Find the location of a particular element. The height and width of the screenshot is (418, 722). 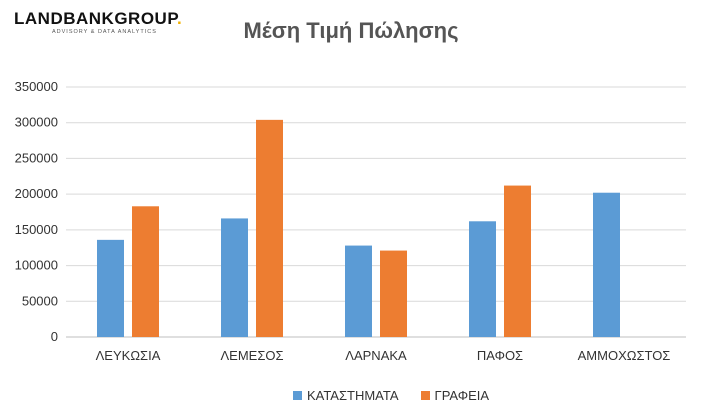

x-category-label: ΛΕΜΕΣΟΣ is located at coordinates (251, 355).